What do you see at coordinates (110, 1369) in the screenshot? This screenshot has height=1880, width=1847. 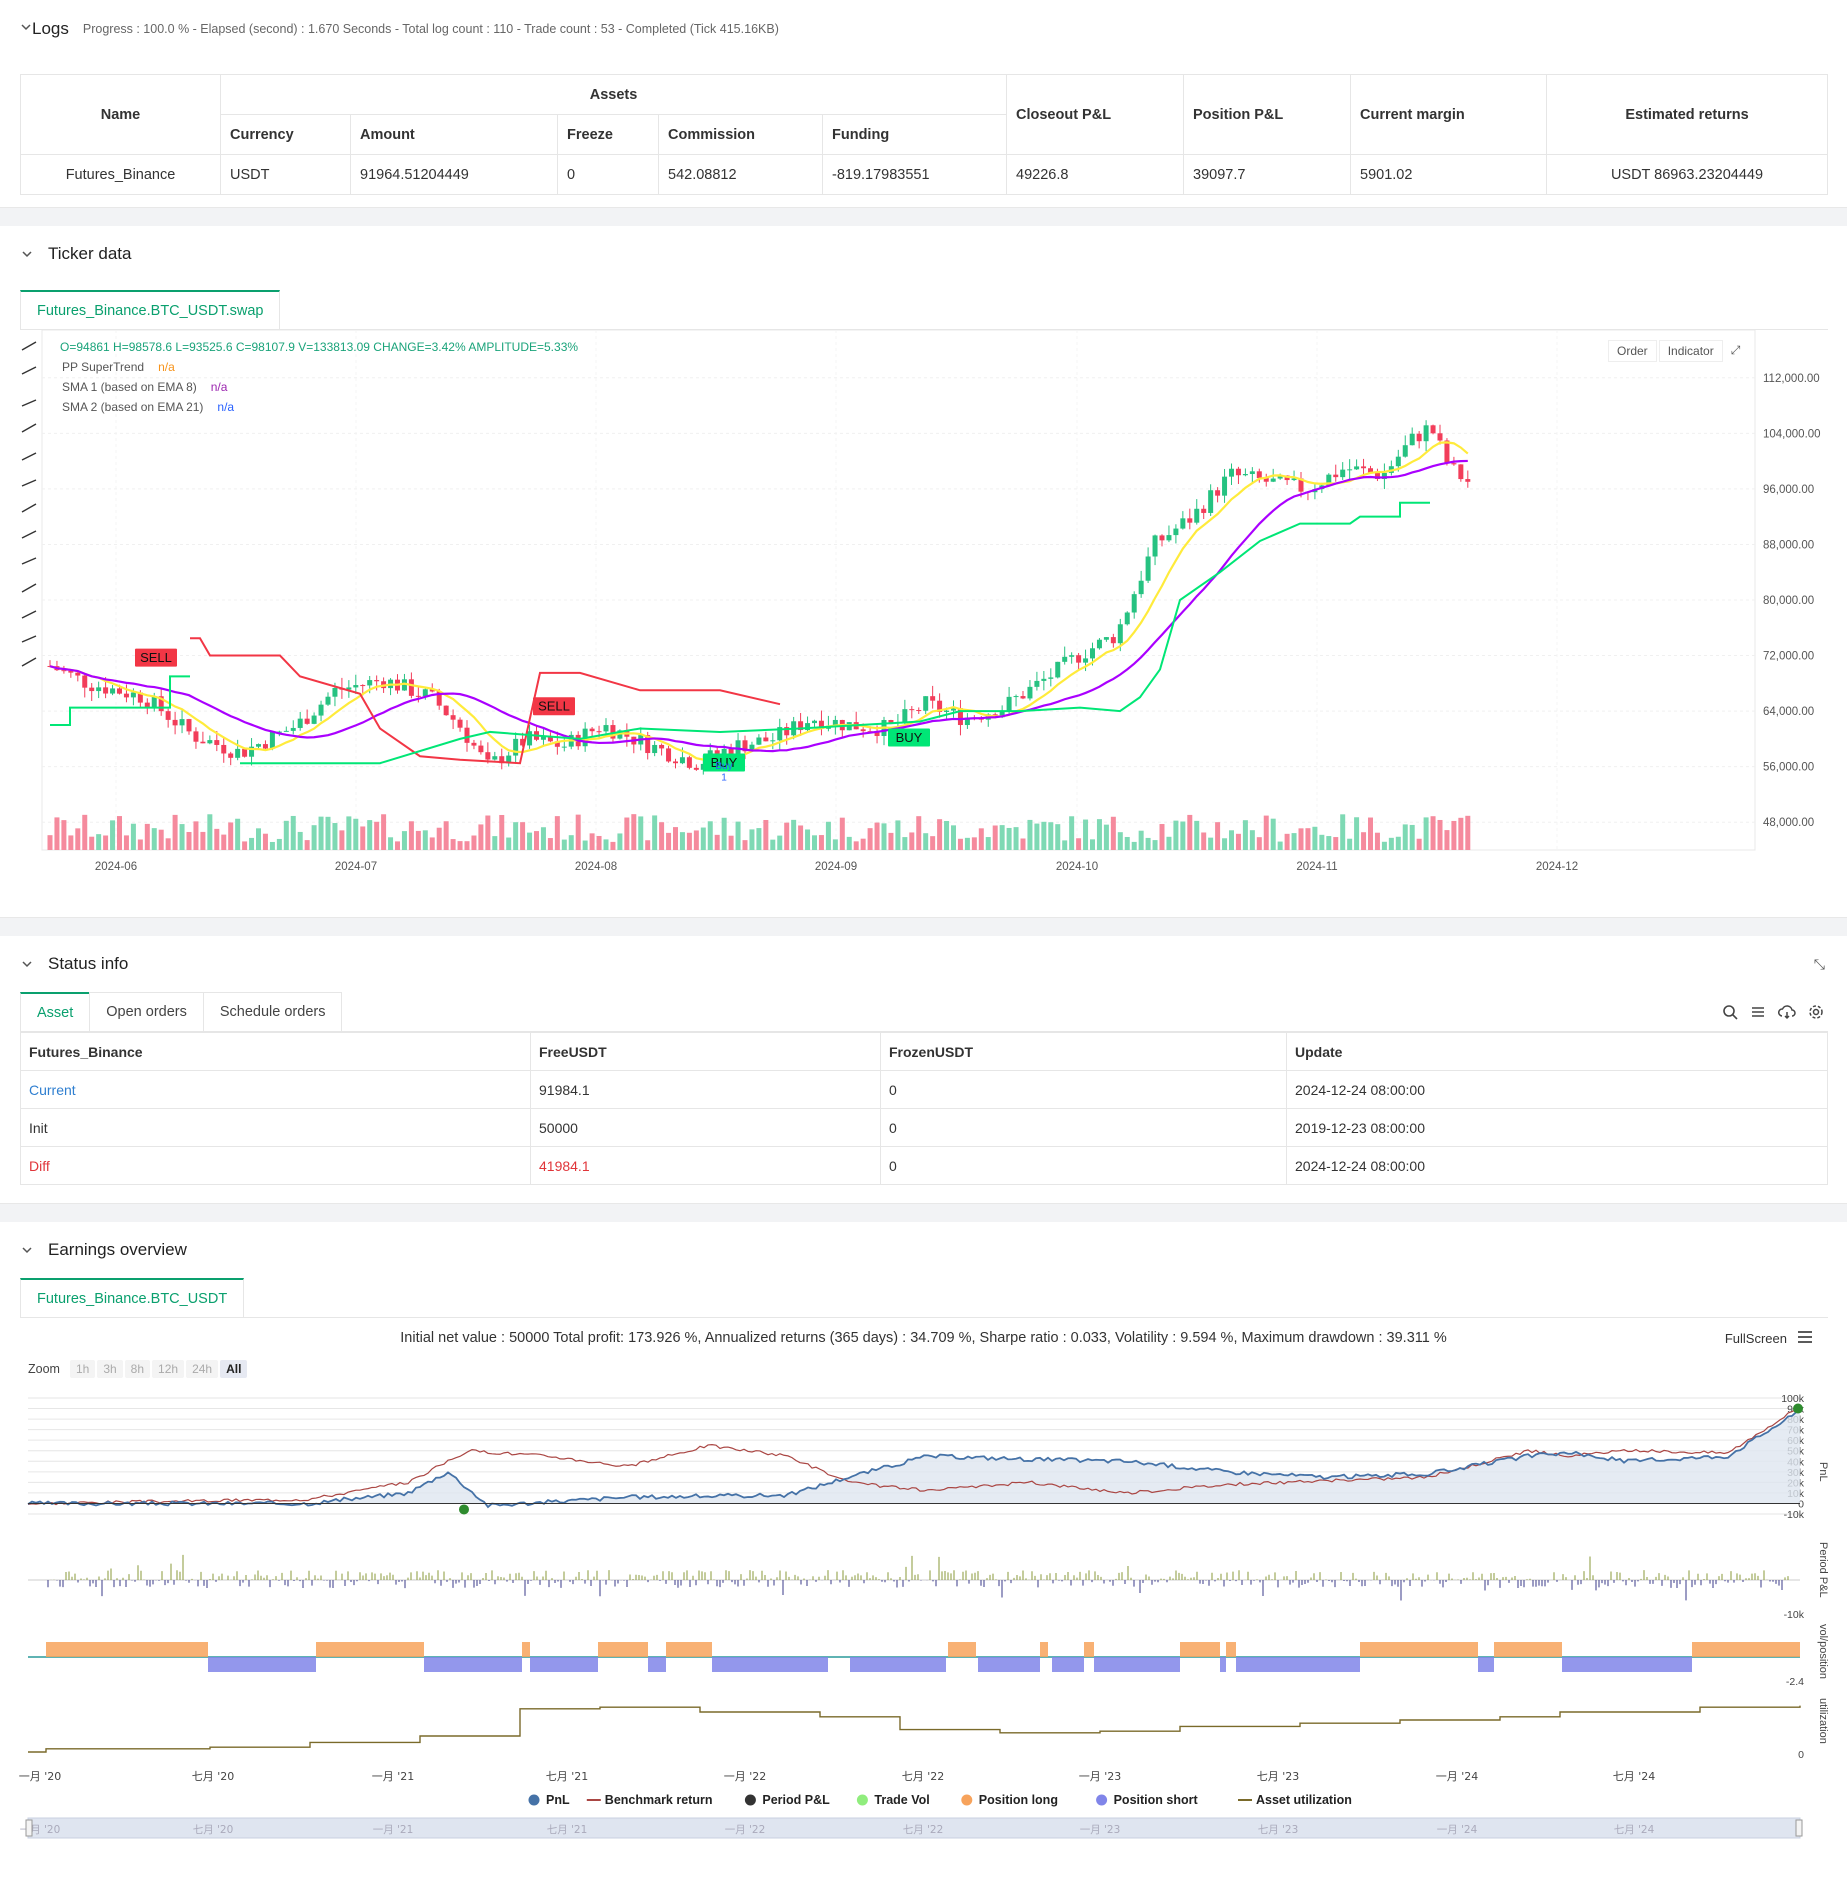 I see `zoom-3h: 3h` at bounding box center [110, 1369].